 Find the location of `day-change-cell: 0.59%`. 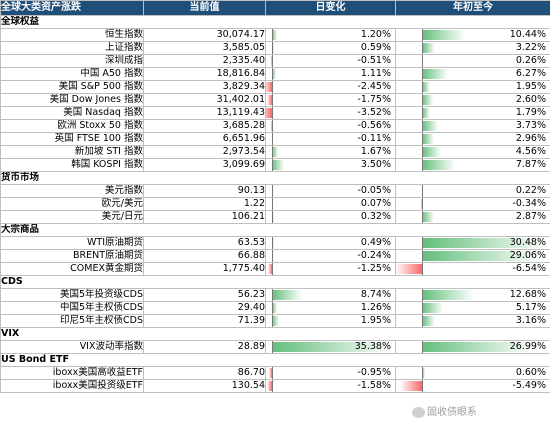

day-change-cell: 0.59% is located at coordinates (330, 48).